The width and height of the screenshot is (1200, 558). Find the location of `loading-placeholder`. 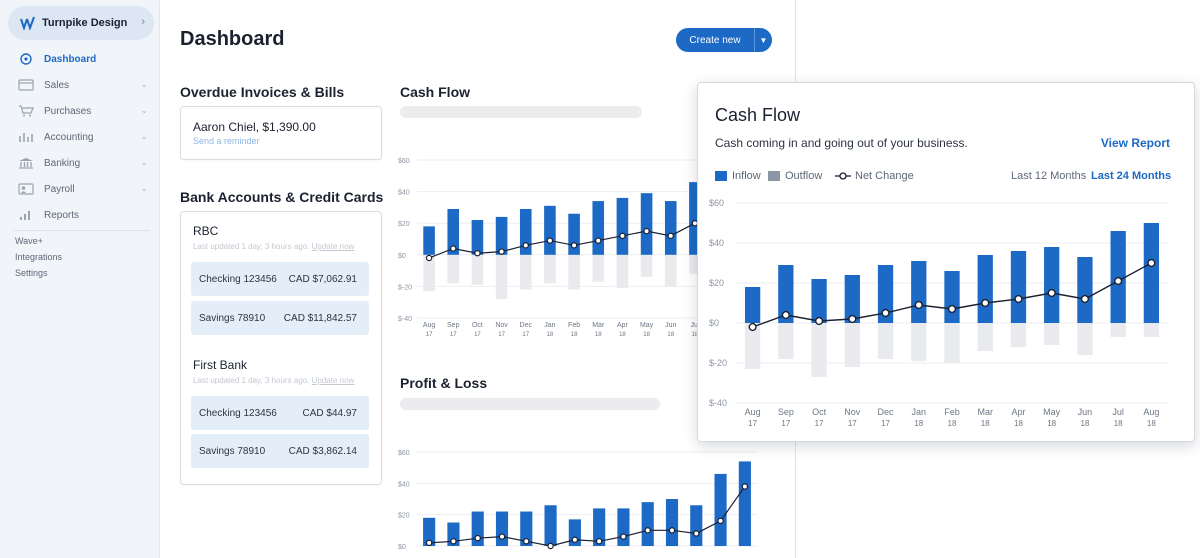

loading-placeholder is located at coordinates (521, 112).